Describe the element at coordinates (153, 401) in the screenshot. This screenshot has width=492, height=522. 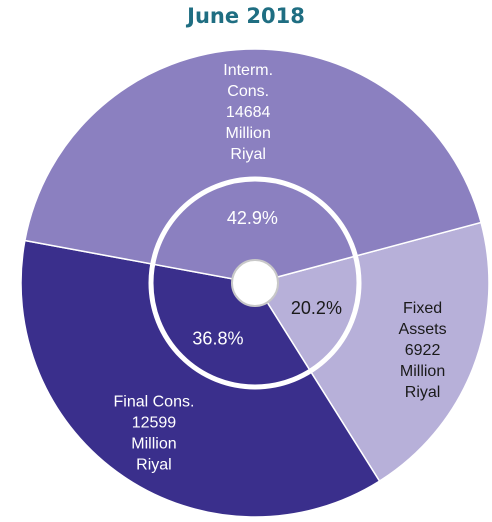
I see `slice-label-final-cons-line-1: Final Cons.` at that location.